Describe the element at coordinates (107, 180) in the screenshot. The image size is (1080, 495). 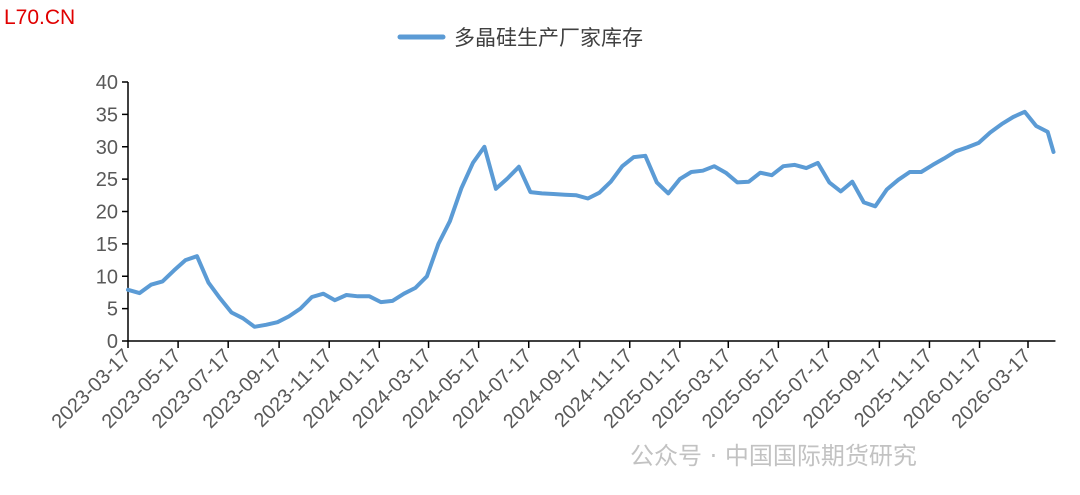
I see `y-tick-label: 25` at that location.